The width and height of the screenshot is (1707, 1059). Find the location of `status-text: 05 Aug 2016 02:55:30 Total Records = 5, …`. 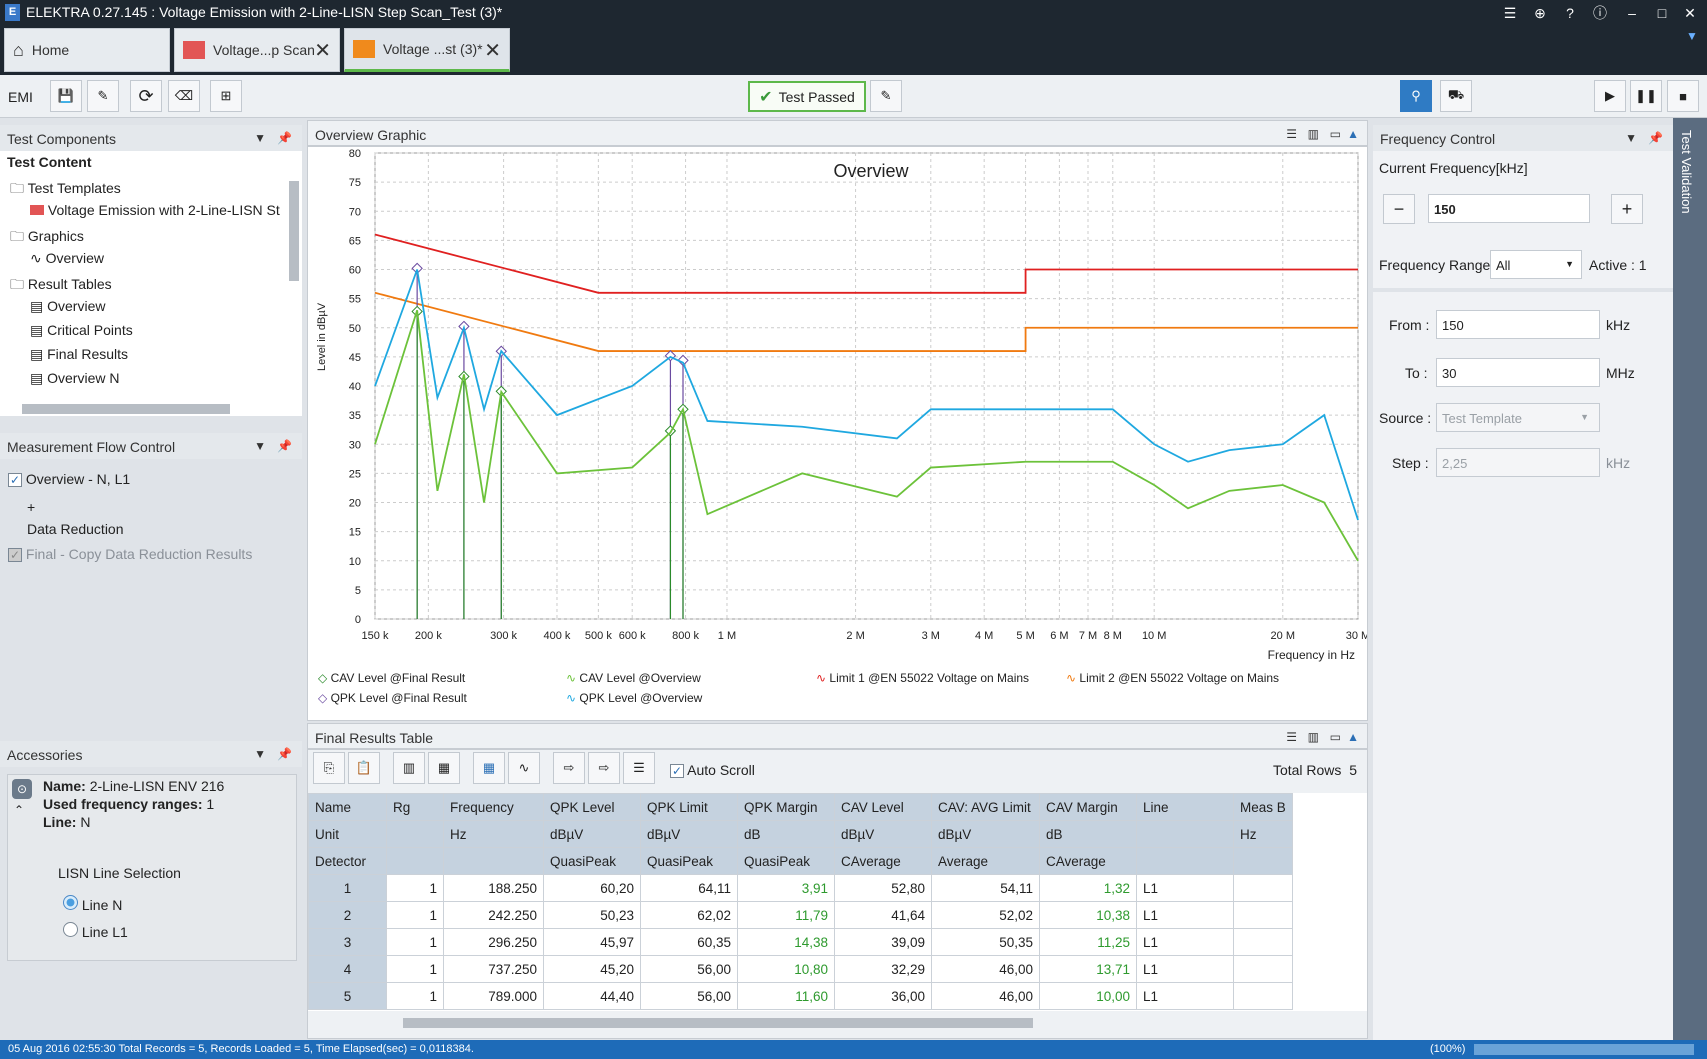

status-text: 05 Aug 2016 02:55:30 Total Records = 5, … is located at coordinates (241, 1049).